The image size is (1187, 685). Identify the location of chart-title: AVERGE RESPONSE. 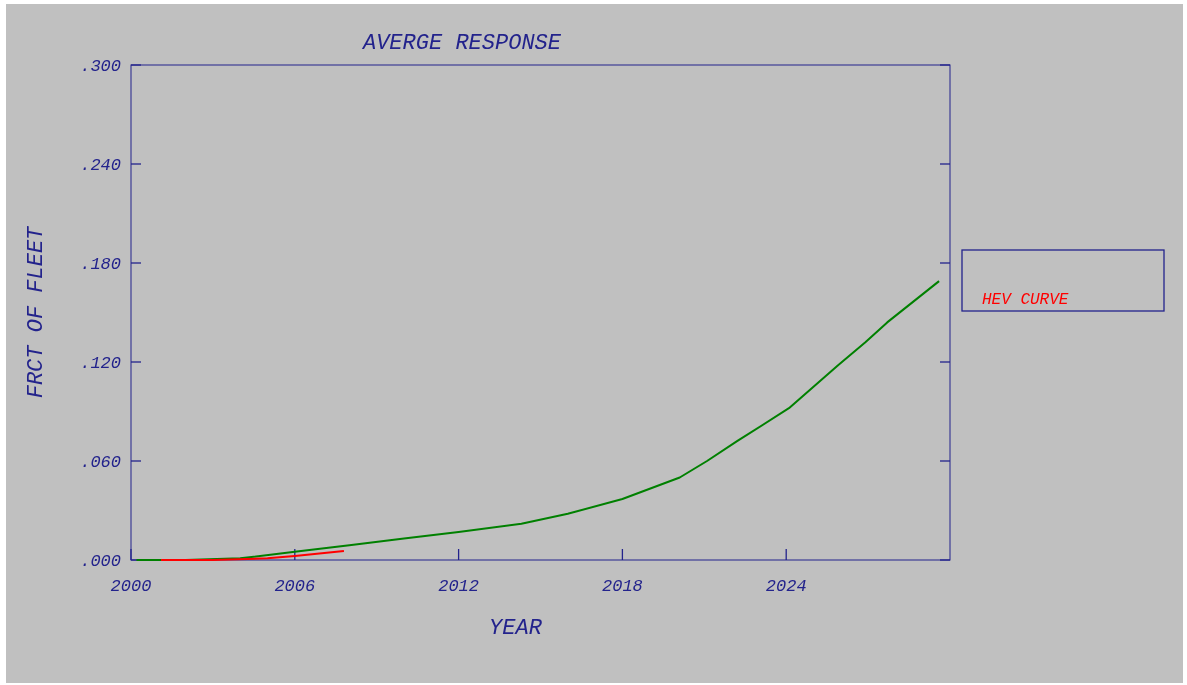
(461, 43).